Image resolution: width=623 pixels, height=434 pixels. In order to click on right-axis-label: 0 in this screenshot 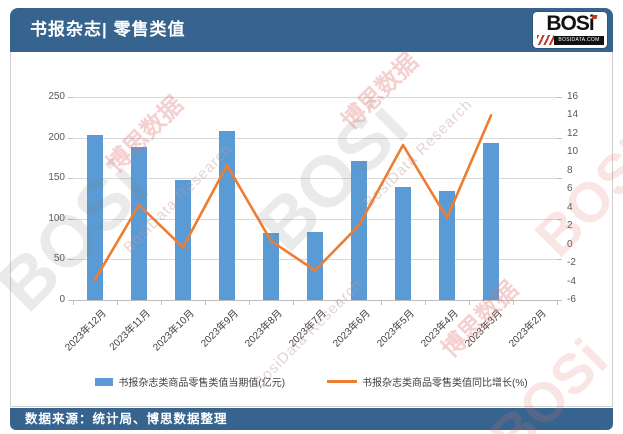, I will do `click(570, 244)`.